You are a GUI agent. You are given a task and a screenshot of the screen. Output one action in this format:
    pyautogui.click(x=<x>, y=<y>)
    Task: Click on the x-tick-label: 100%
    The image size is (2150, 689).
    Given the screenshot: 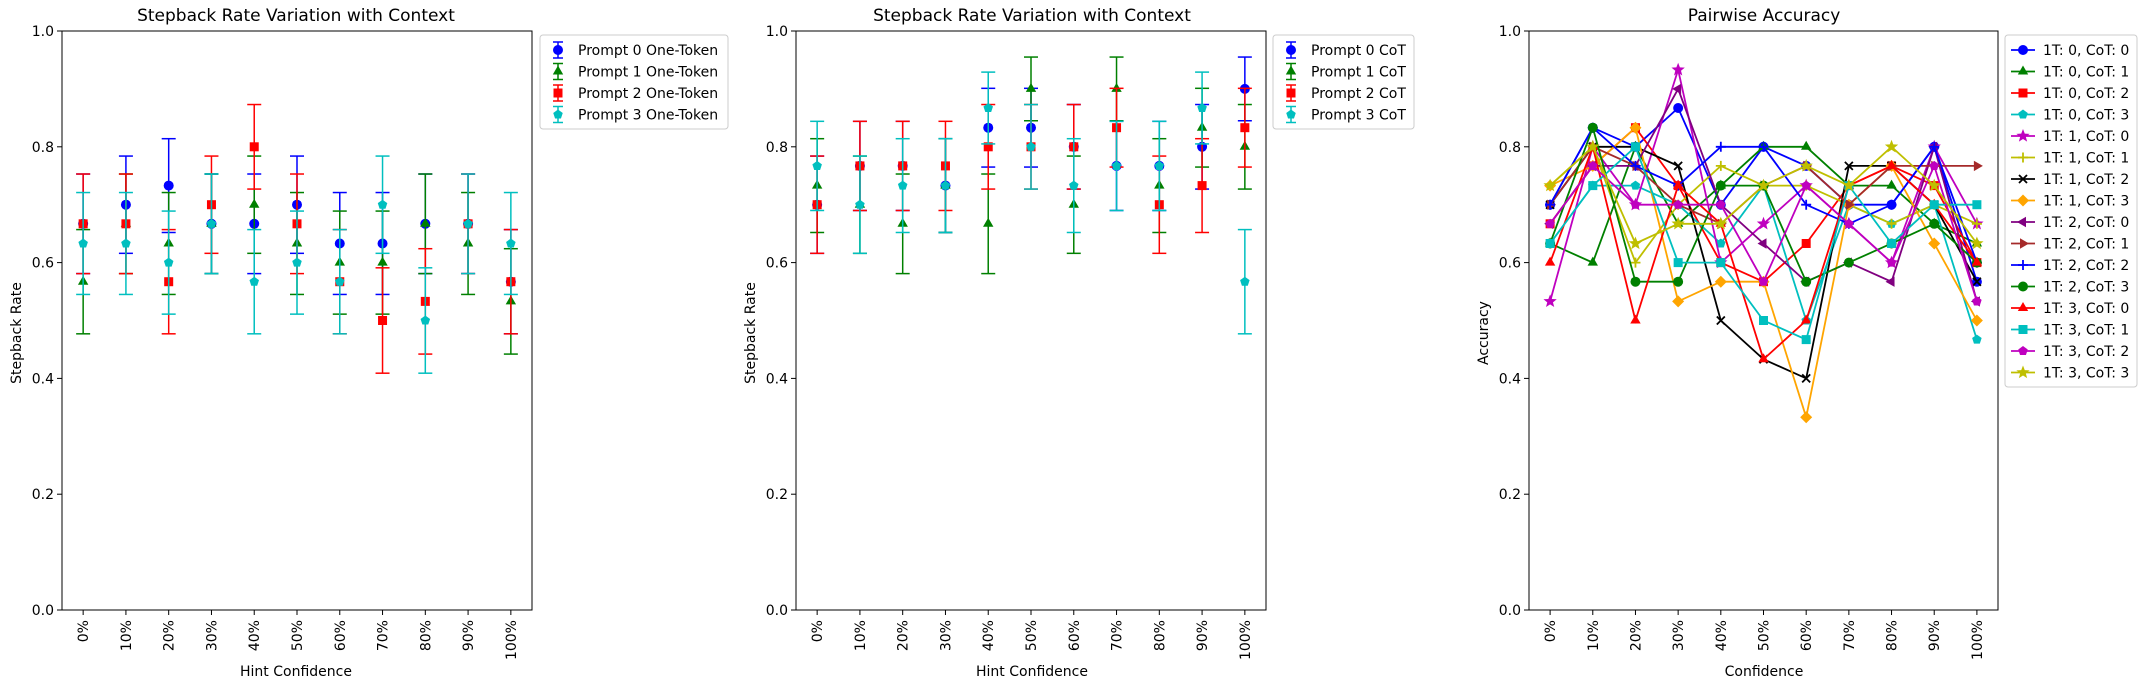 What is the action you would take?
    pyautogui.click(x=1978, y=640)
    